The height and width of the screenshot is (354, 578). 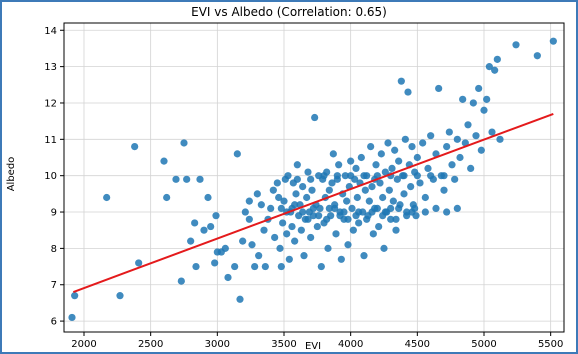 What do you see at coordinates (83, 344) in the screenshot?
I see `x-tick-label: 2000` at bounding box center [83, 344].